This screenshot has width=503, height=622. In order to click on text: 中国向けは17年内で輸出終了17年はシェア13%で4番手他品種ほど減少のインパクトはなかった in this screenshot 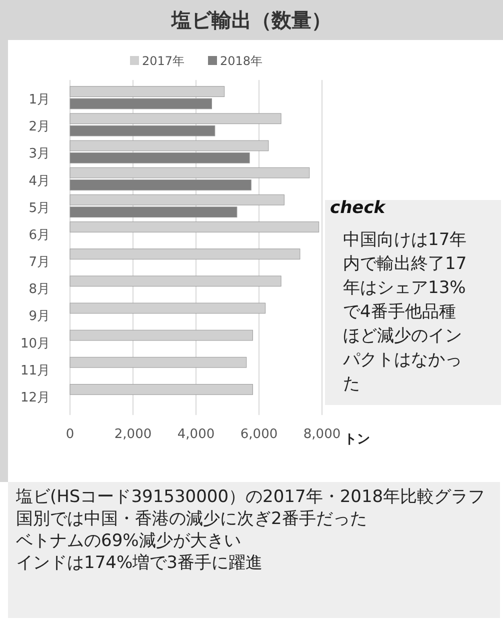, I will do `click(405, 312)`.